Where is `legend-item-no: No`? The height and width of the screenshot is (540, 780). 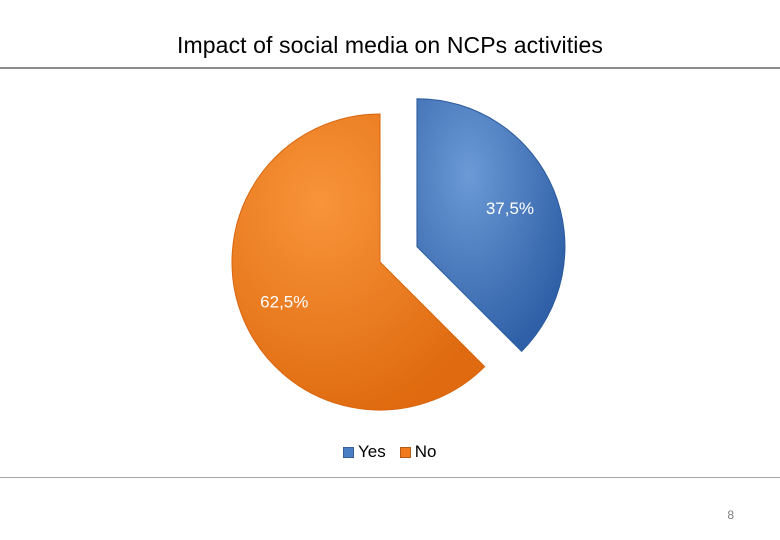
legend-item-no: No is located at coordinates (418, 452).